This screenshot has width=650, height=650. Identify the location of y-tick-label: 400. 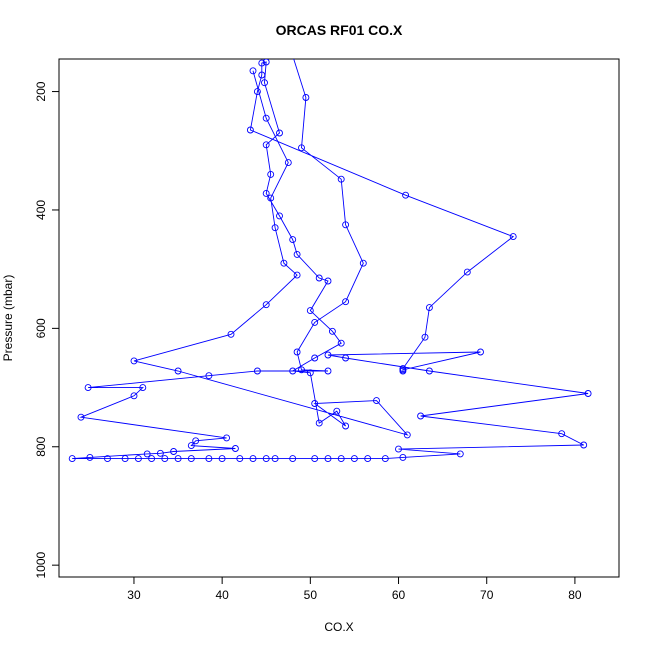
(41, 210).